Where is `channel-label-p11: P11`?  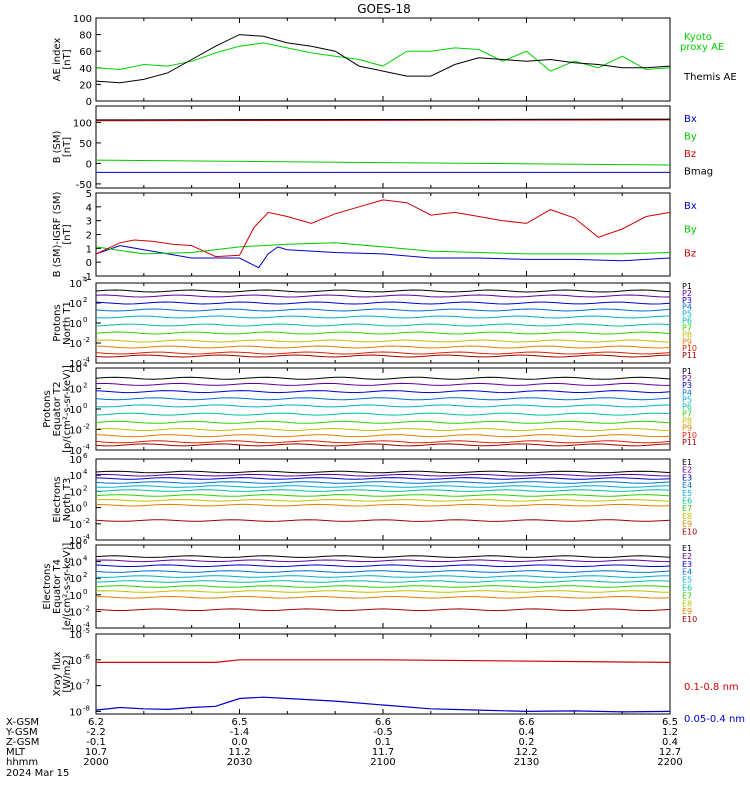
channel-label-p11: P11 is located at coordinates (689, 355).